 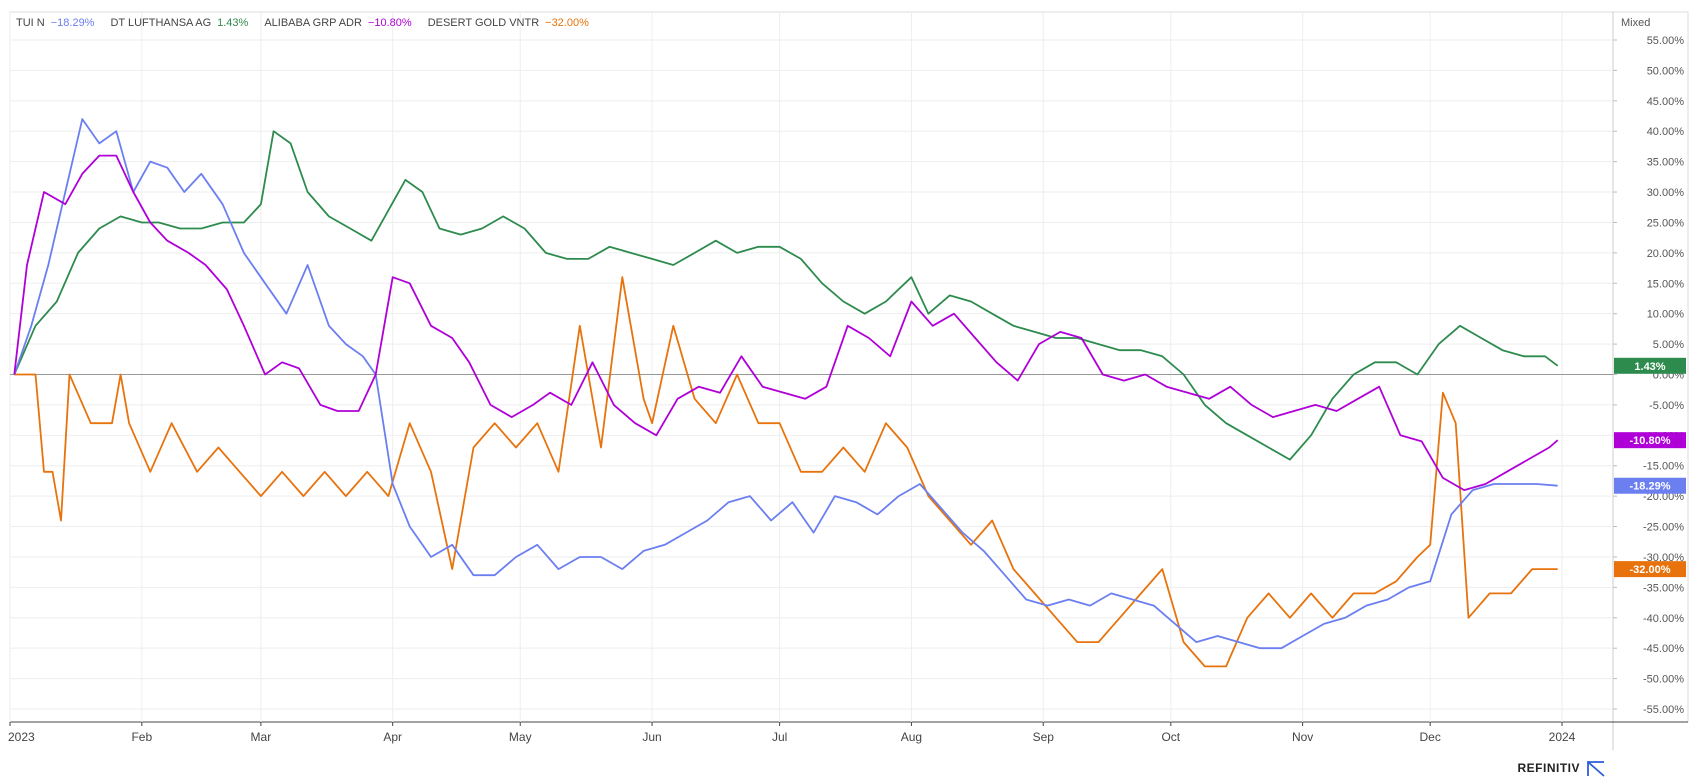 What do you see at coordinates (1666, 406) in the screenshot?
I see `y-tick-label: -5.00%` at bounding box center [1666, 406].